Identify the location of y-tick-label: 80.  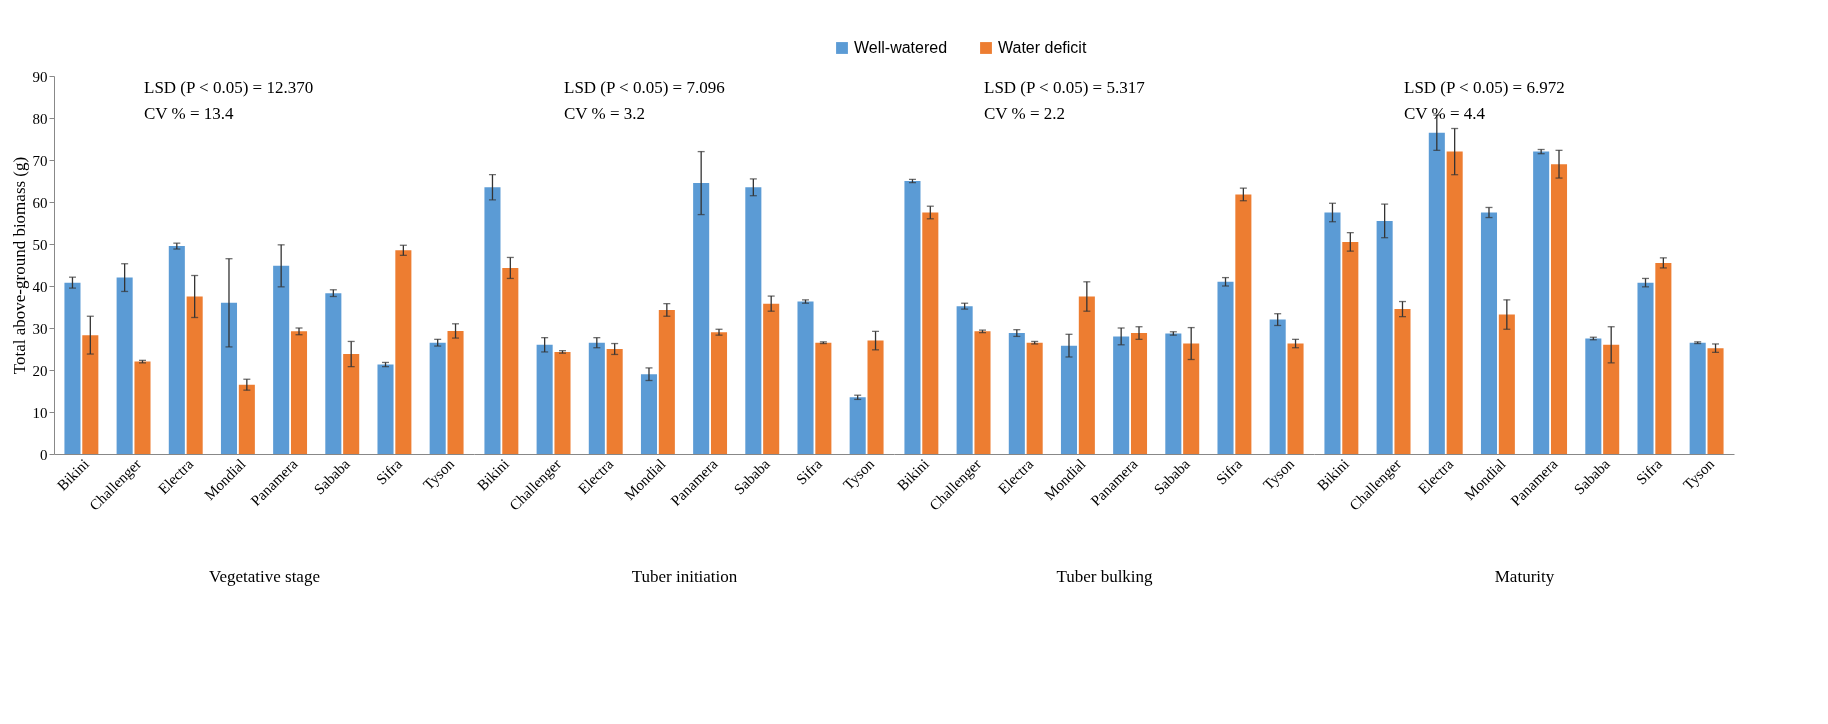
(40, 118).